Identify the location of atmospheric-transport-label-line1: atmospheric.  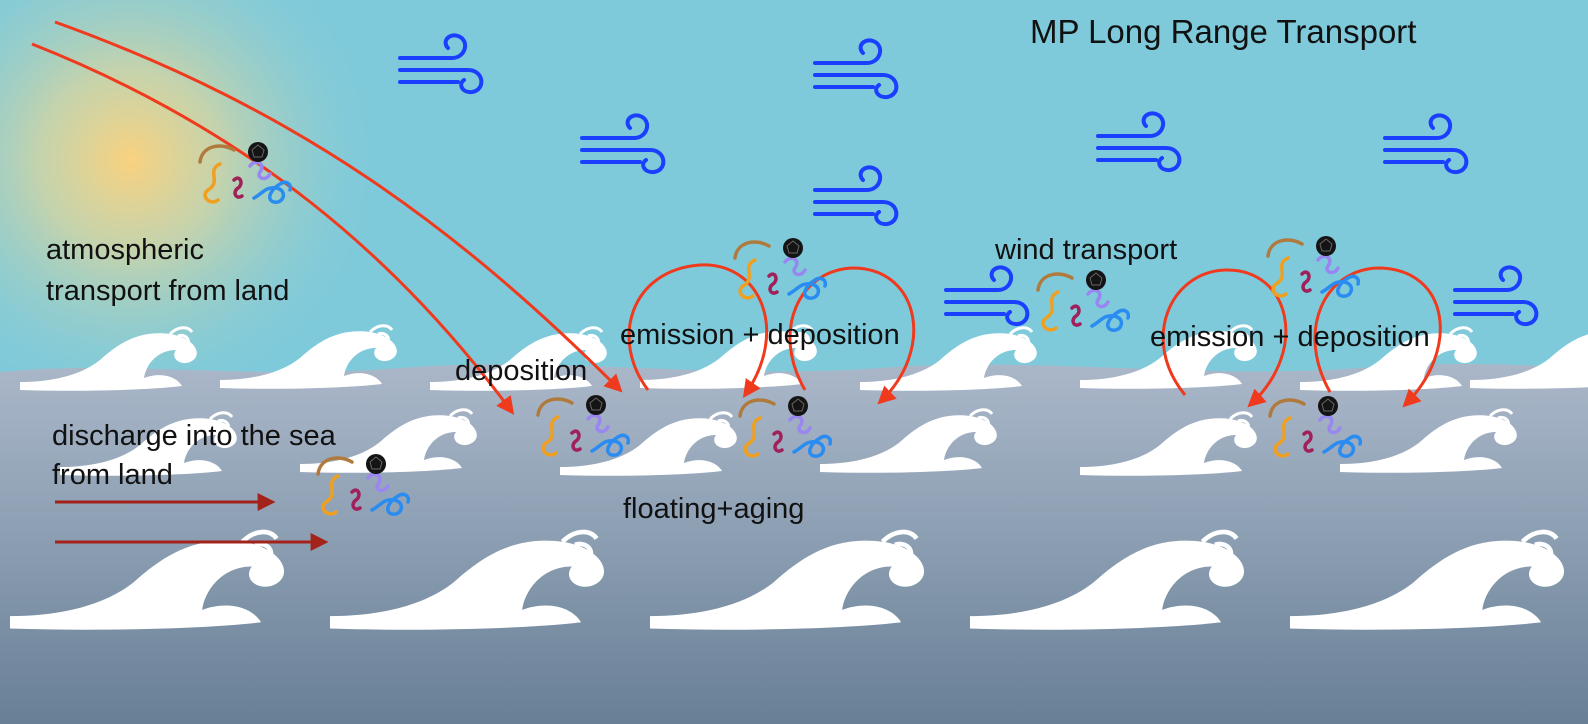
(125, 250).